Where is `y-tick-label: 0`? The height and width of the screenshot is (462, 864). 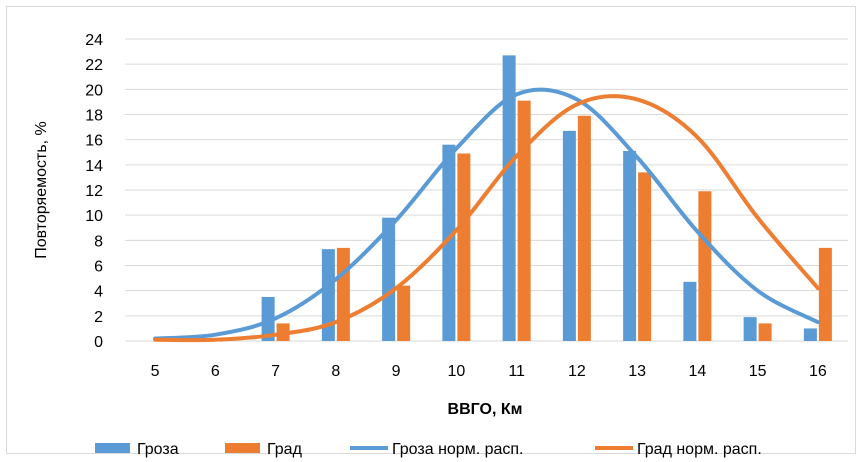 y-tick-label: 0 is located at coordinates (98, 342).